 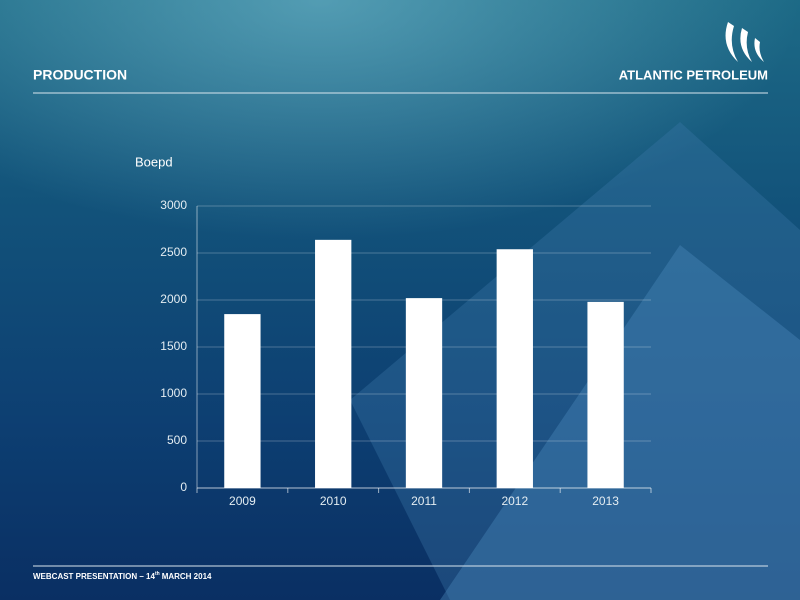 I want to click on y-tick-label: 0, so click(x=183, y=487).